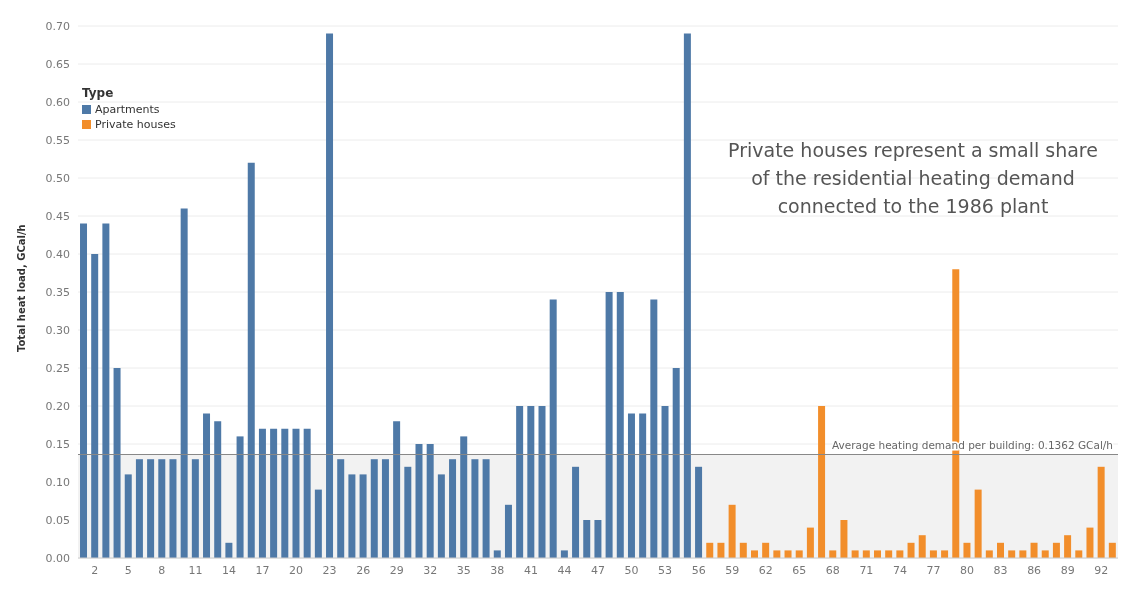 The width and height of the screenshot is (1136, 599). Describe the element at coordinates (57, 292) in the screenshot. I see `y-tick-label: 0.35` at that location.